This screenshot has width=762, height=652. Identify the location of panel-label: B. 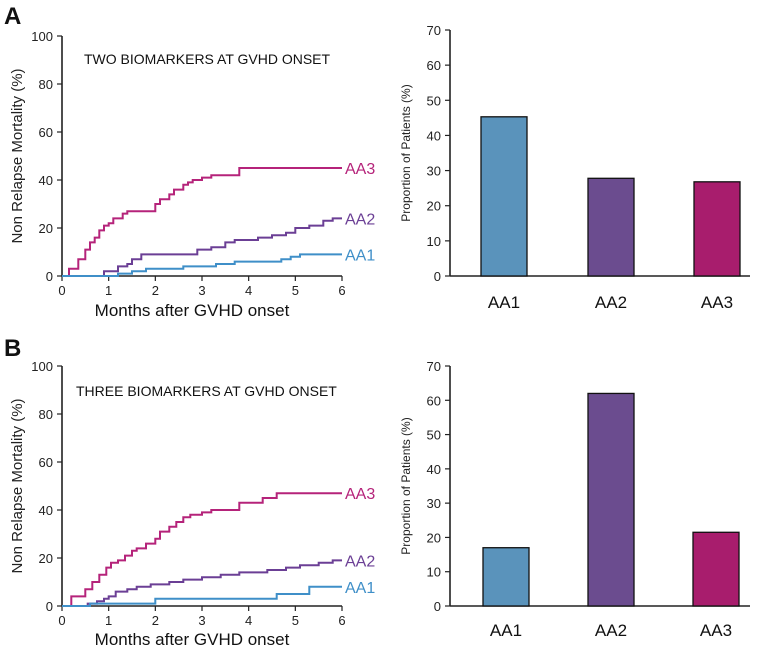
(12, 348).